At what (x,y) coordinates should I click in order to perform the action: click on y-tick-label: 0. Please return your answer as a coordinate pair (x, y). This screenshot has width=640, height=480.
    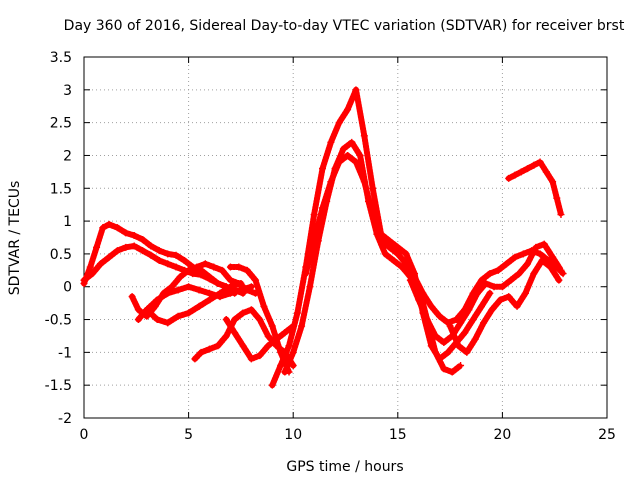
    Looking at the image, I should click on (67, 288).